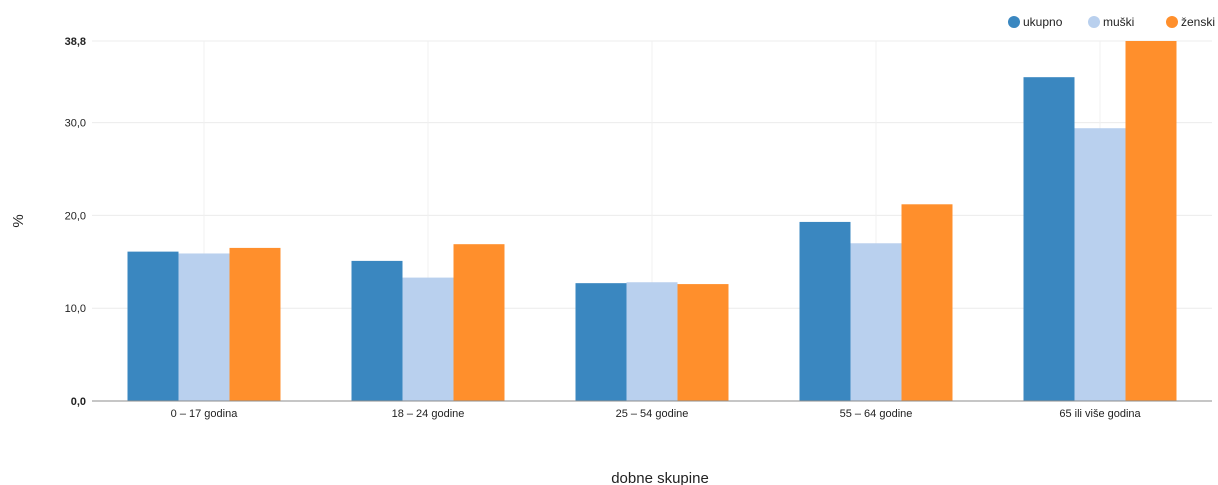 The width and height of the screenshot is (1218, 485). I want to click on legend: ukupno muški ženski, so click(1111, 22).